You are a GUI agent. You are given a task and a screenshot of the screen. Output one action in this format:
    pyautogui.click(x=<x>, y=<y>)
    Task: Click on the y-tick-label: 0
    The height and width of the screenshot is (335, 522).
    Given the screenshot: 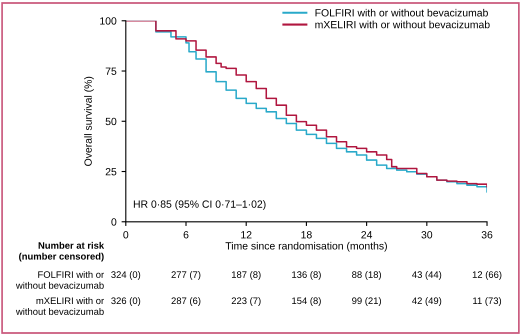 What is the action you would take?
    pyautogui.click(x=113, y=222)
    